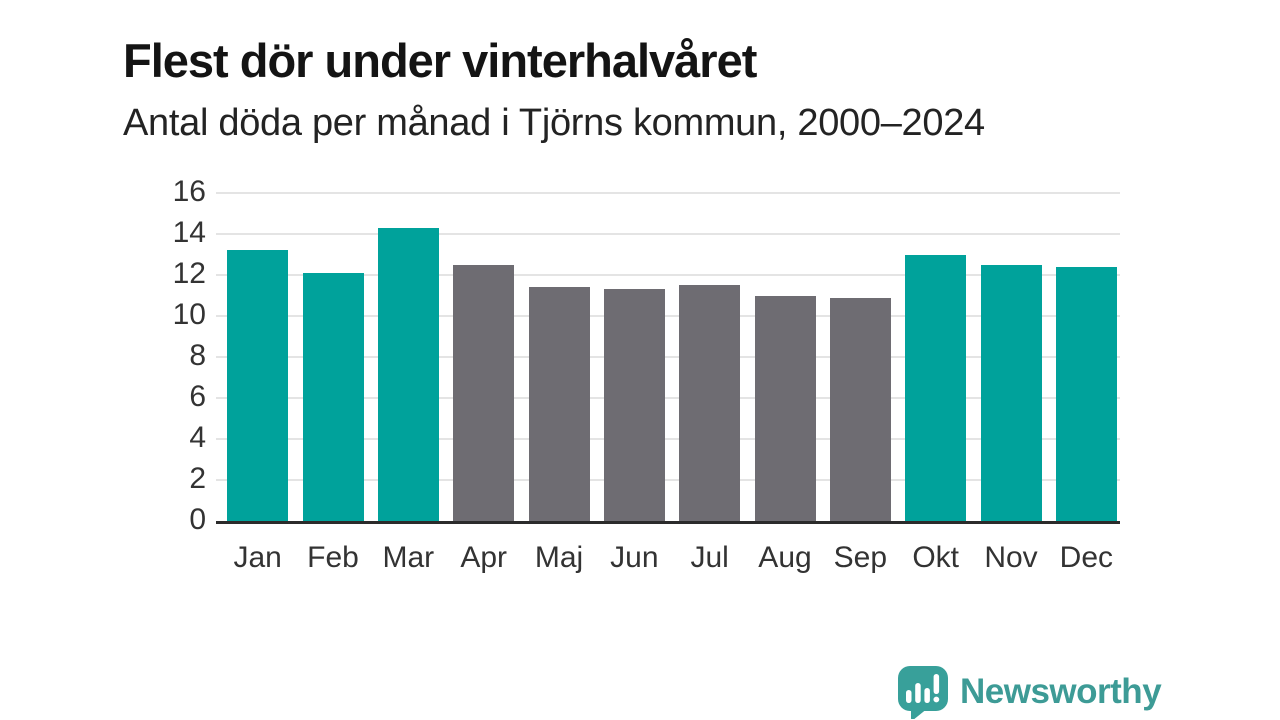 This screenshot has width=1280, height=720. I want to click on gridline-y4, so click(668, 439).